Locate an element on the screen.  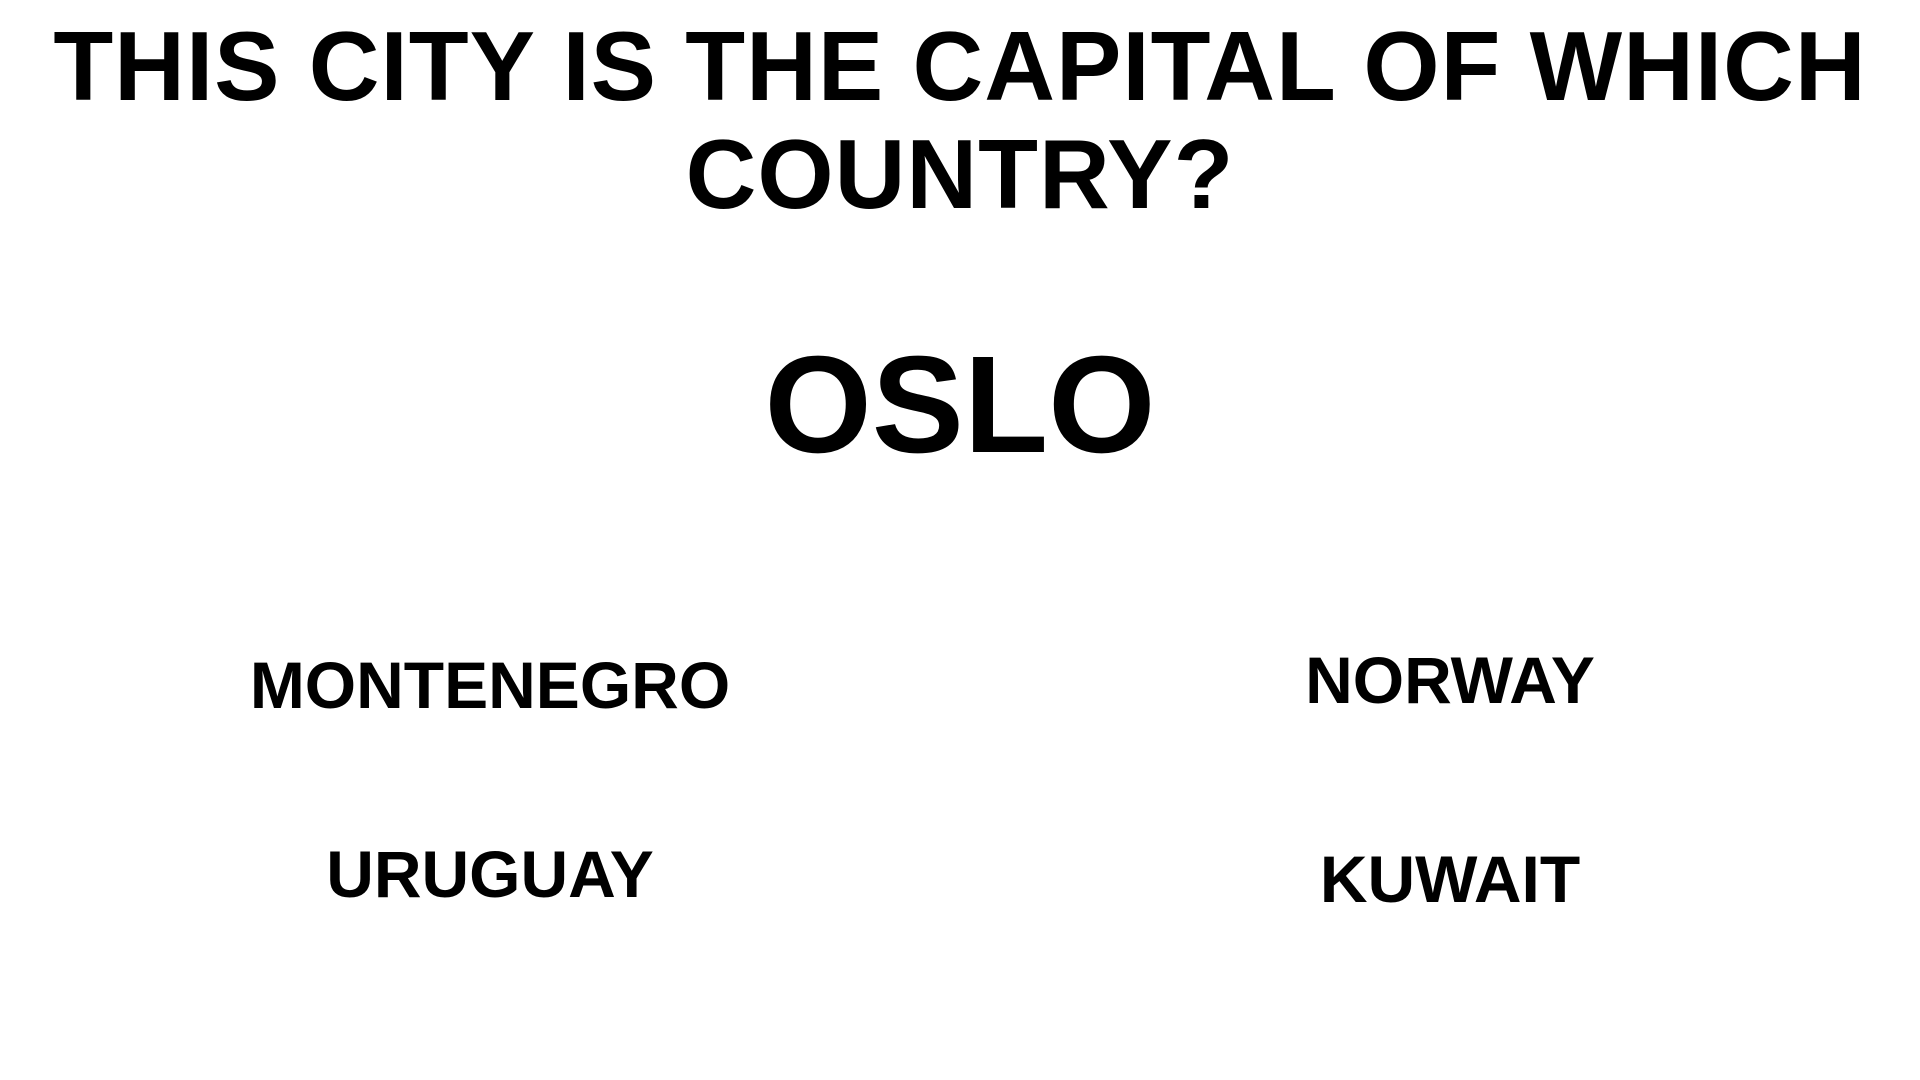
answer-option-norway: NORWAY is located at coordinates (1450, 680).